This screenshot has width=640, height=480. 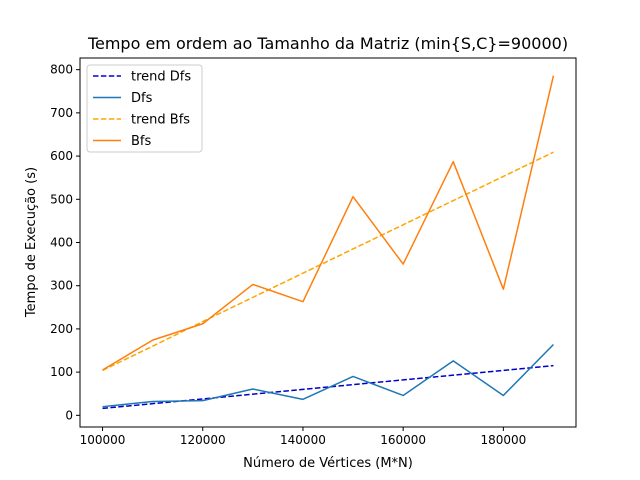 I want to click on y-axis: 0 100 200 300 400 500 600 700 800, so click(x=65, y=242).